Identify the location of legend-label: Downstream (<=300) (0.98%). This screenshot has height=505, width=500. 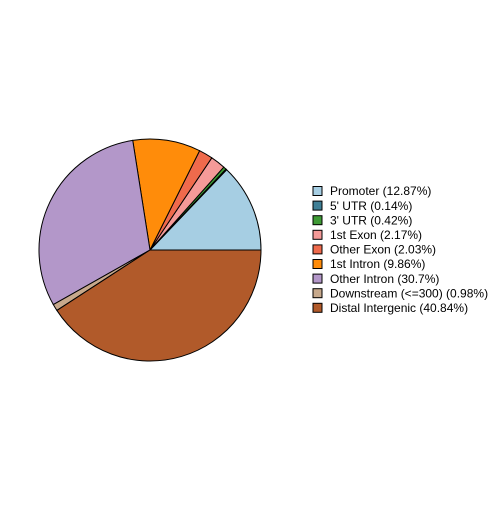
(409, 293).